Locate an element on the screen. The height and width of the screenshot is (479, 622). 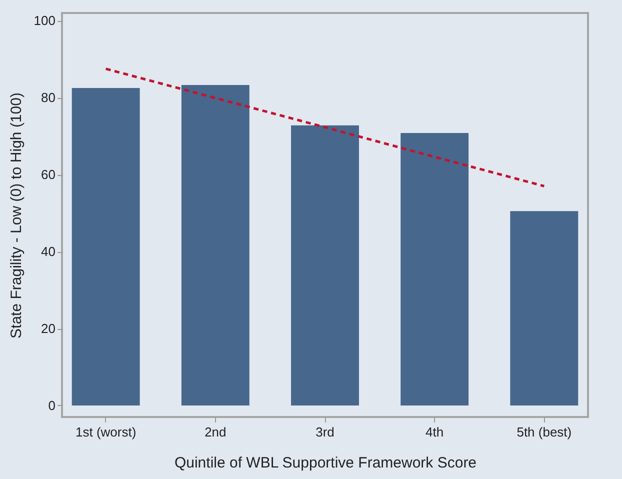
y-tick-label: 100 is located at coordinates (45, 20).